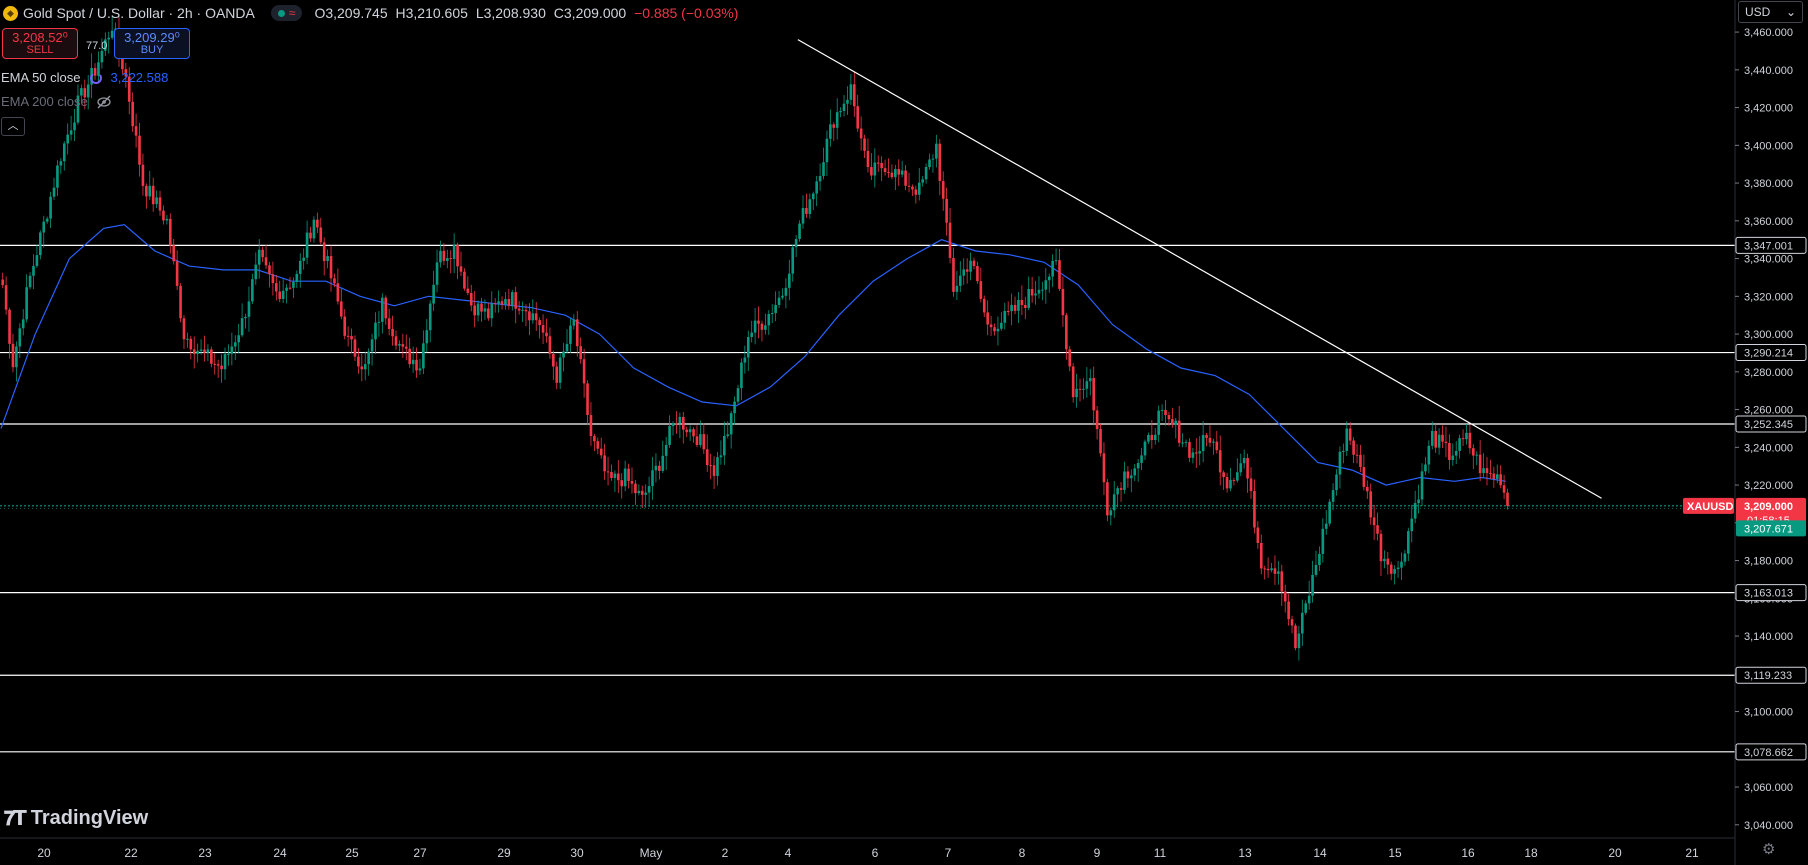  Describe the element at coordinates (1768, 335) in the screenshot. I see `y-tick-label: 3,300.000` at that location.